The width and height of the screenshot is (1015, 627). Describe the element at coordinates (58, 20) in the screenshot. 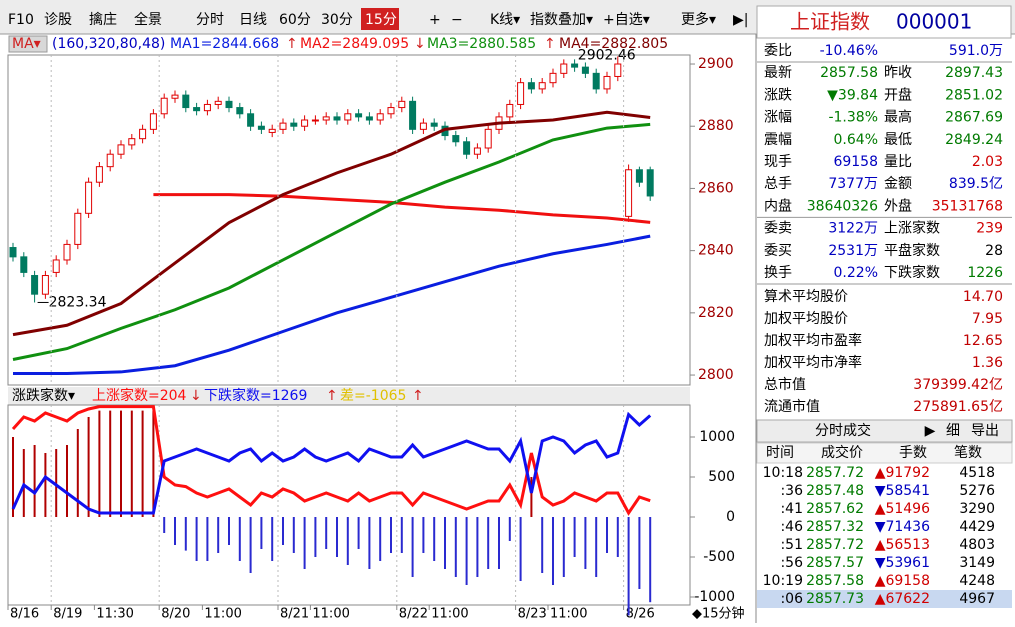

I see `toolbar-button: 诊股` at that location.